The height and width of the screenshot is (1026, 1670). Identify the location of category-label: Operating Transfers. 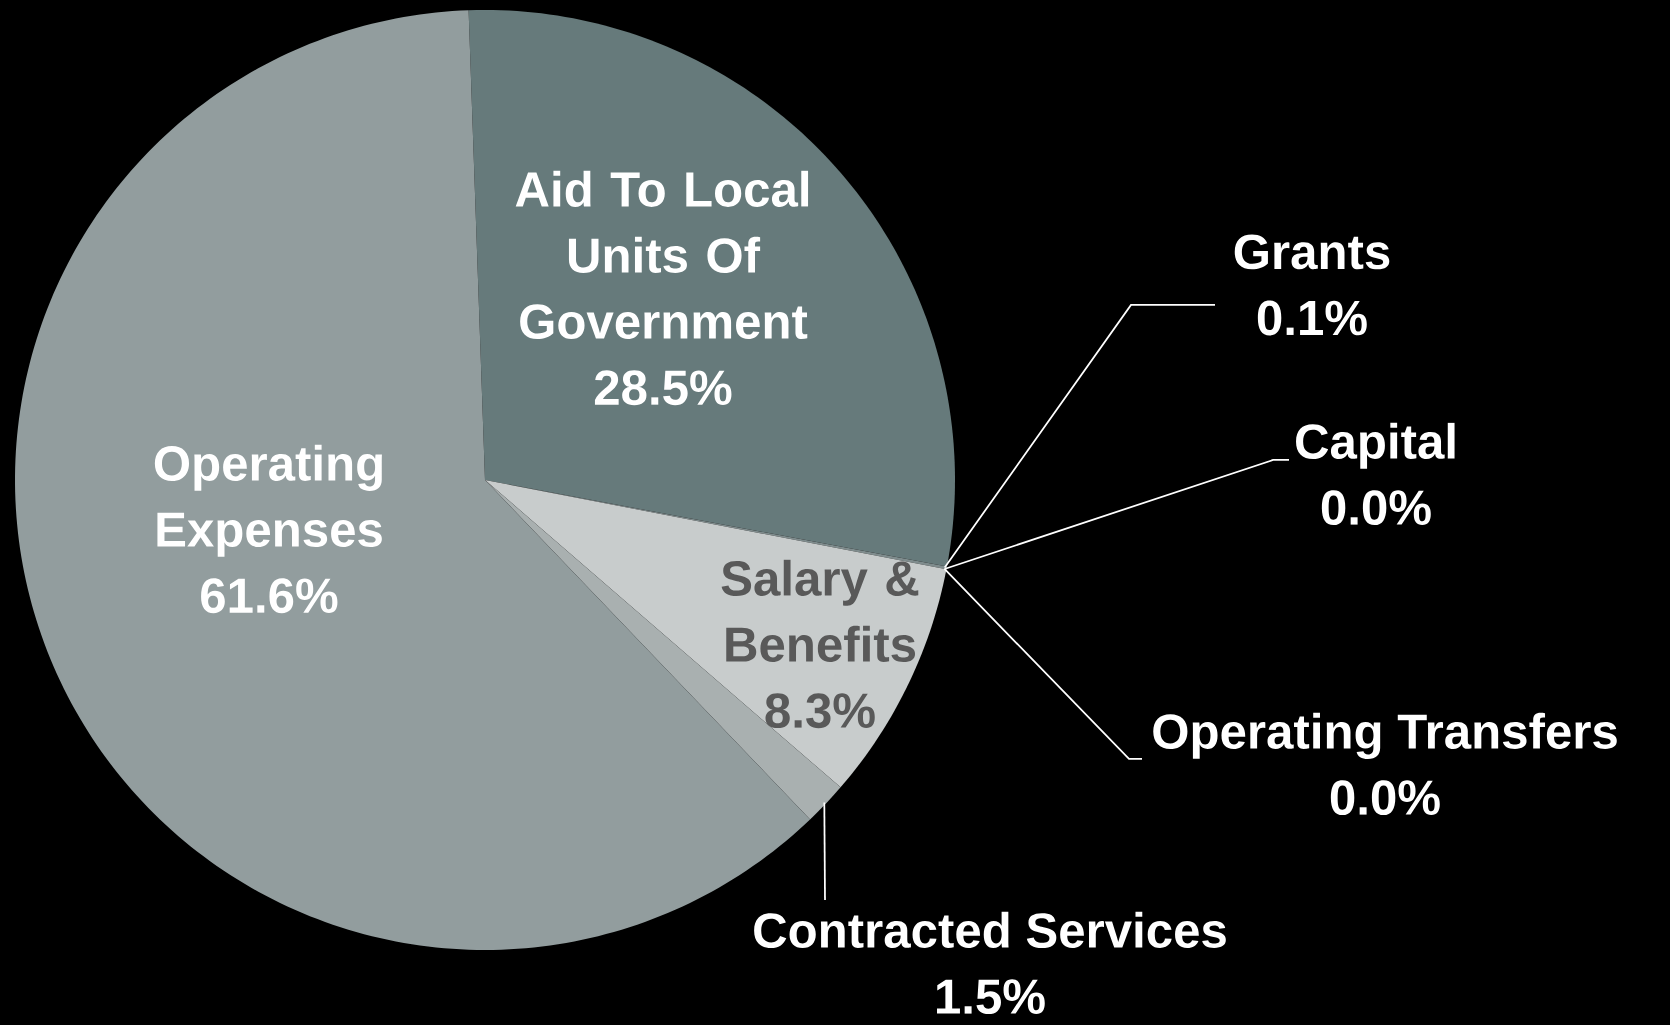
(1385, 736).